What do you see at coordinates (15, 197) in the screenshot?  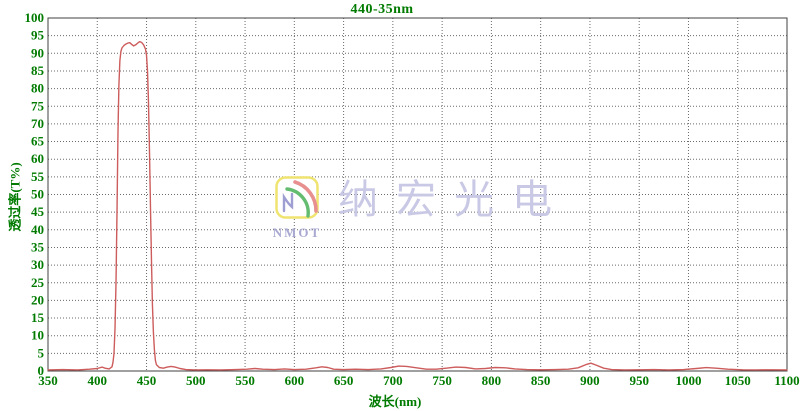 I see `y-axis-title: 透过率(T%)` at bounding box center [15, 197].